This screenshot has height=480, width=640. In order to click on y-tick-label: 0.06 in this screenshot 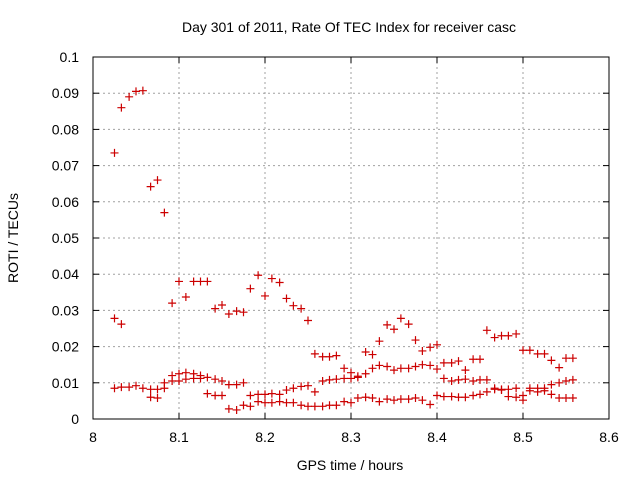, I will do `click(65, 202)`.